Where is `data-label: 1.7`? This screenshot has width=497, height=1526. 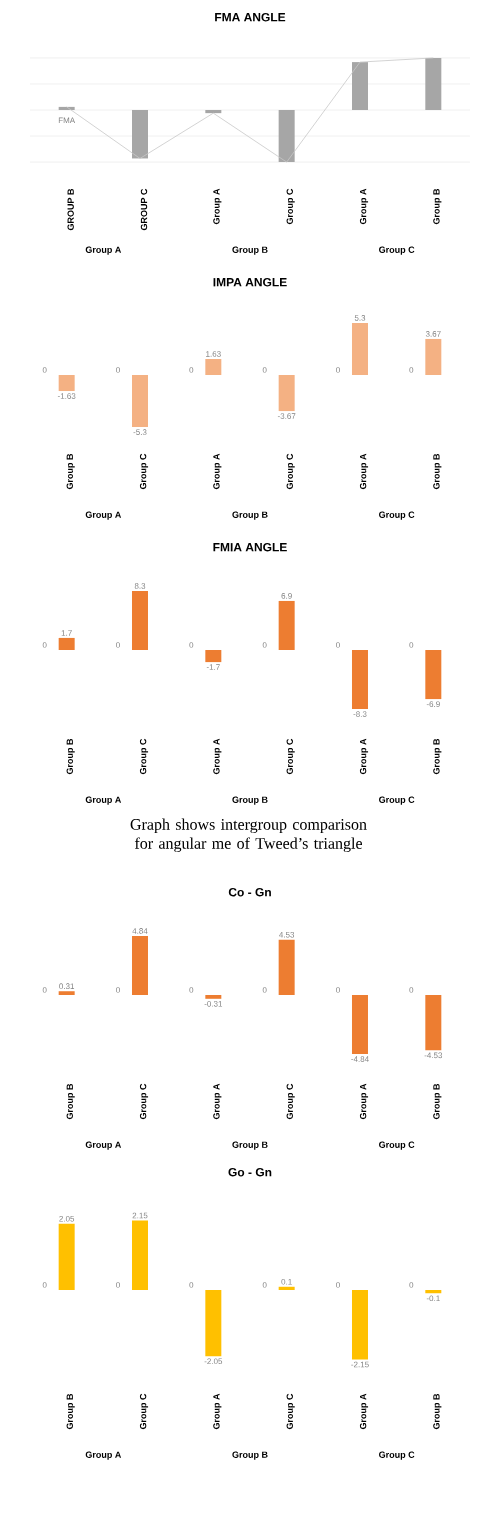
data-label: 1.7 is located at coordinates (66, 633).